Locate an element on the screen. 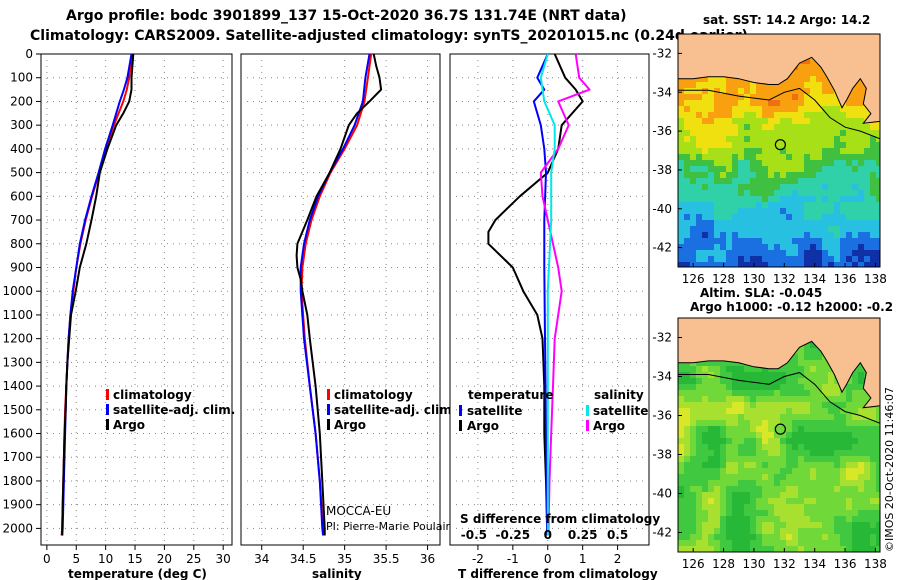  map-lat-label: -42 is located at coordinates (662, 248).